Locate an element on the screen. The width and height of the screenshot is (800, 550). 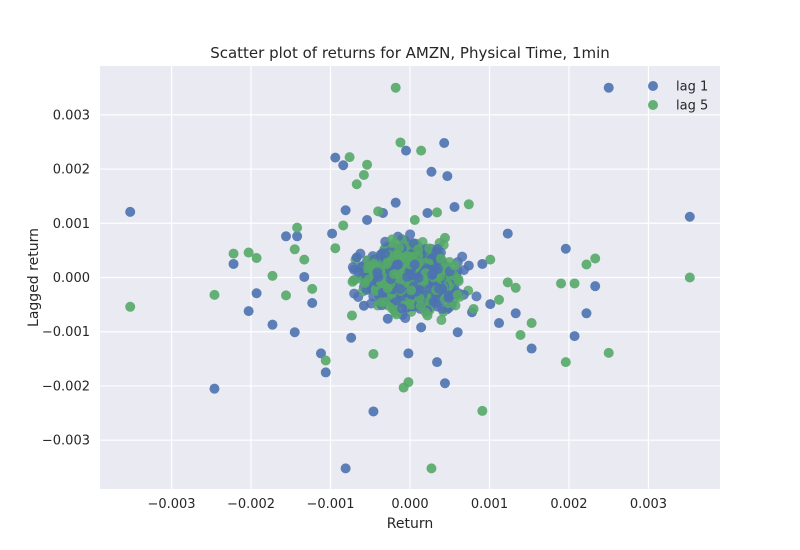
dense-point-cloud is located at coordinates (414, 277).